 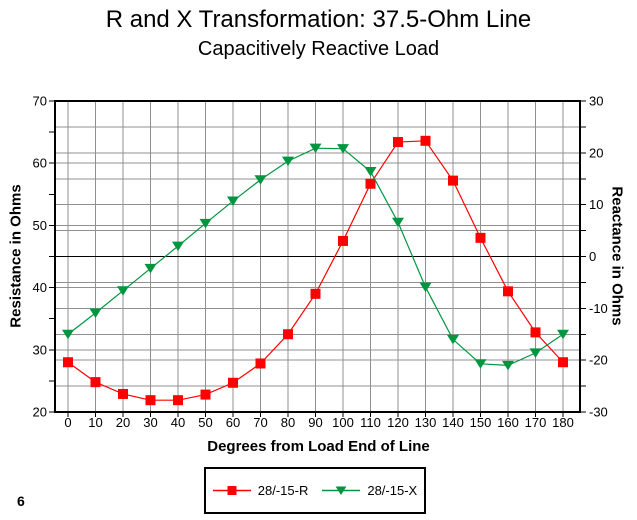 I want to click on legend: 28/-15-R 28/-15-X, so click(x=315, y=490).